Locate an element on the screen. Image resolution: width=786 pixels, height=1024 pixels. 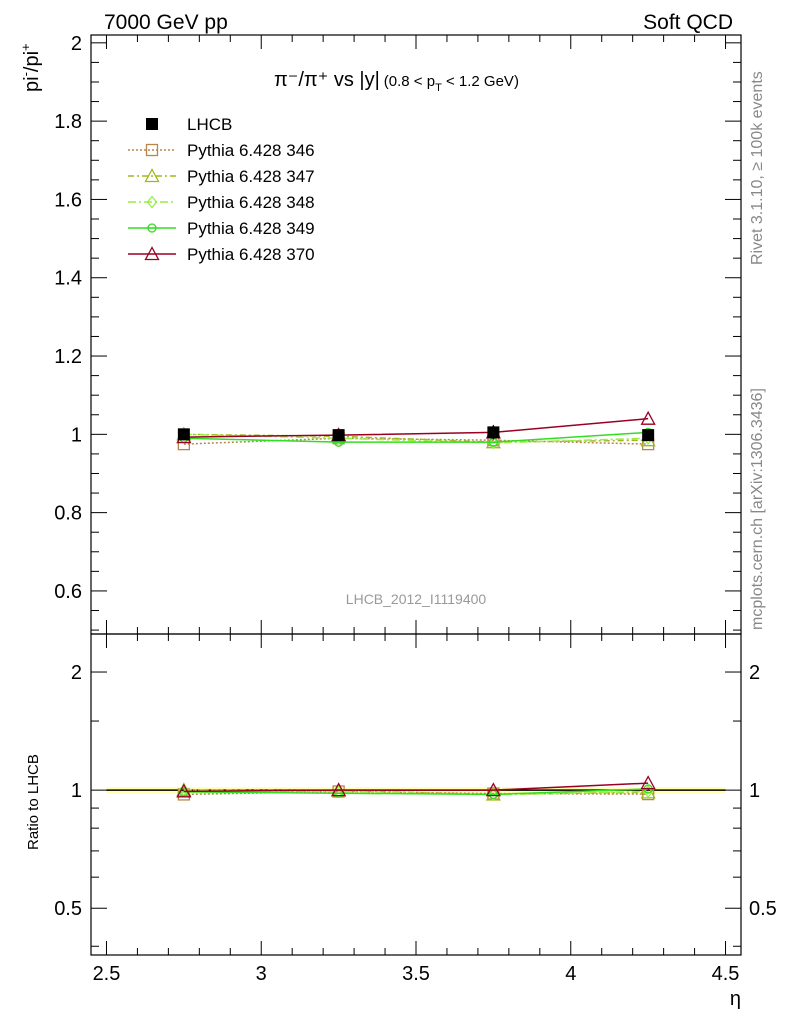
y-tick-label: 1.2 is located at coordinates (68, 357).